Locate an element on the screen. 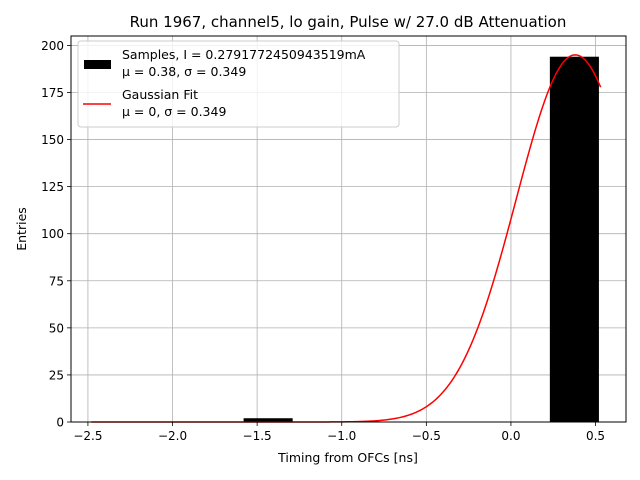  y-tick-label: 75 is located at coordinates (56, 281).